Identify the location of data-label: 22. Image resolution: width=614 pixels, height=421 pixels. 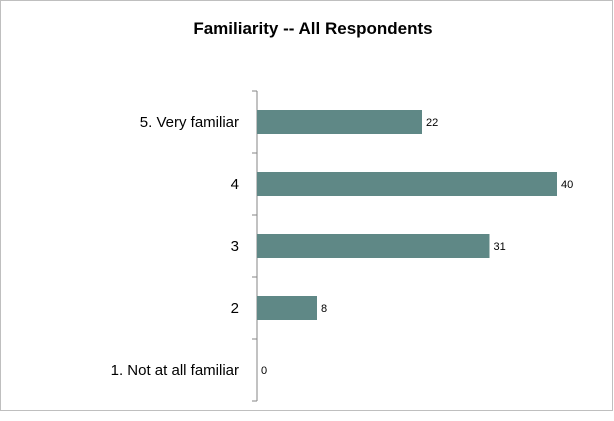
(432, 123).